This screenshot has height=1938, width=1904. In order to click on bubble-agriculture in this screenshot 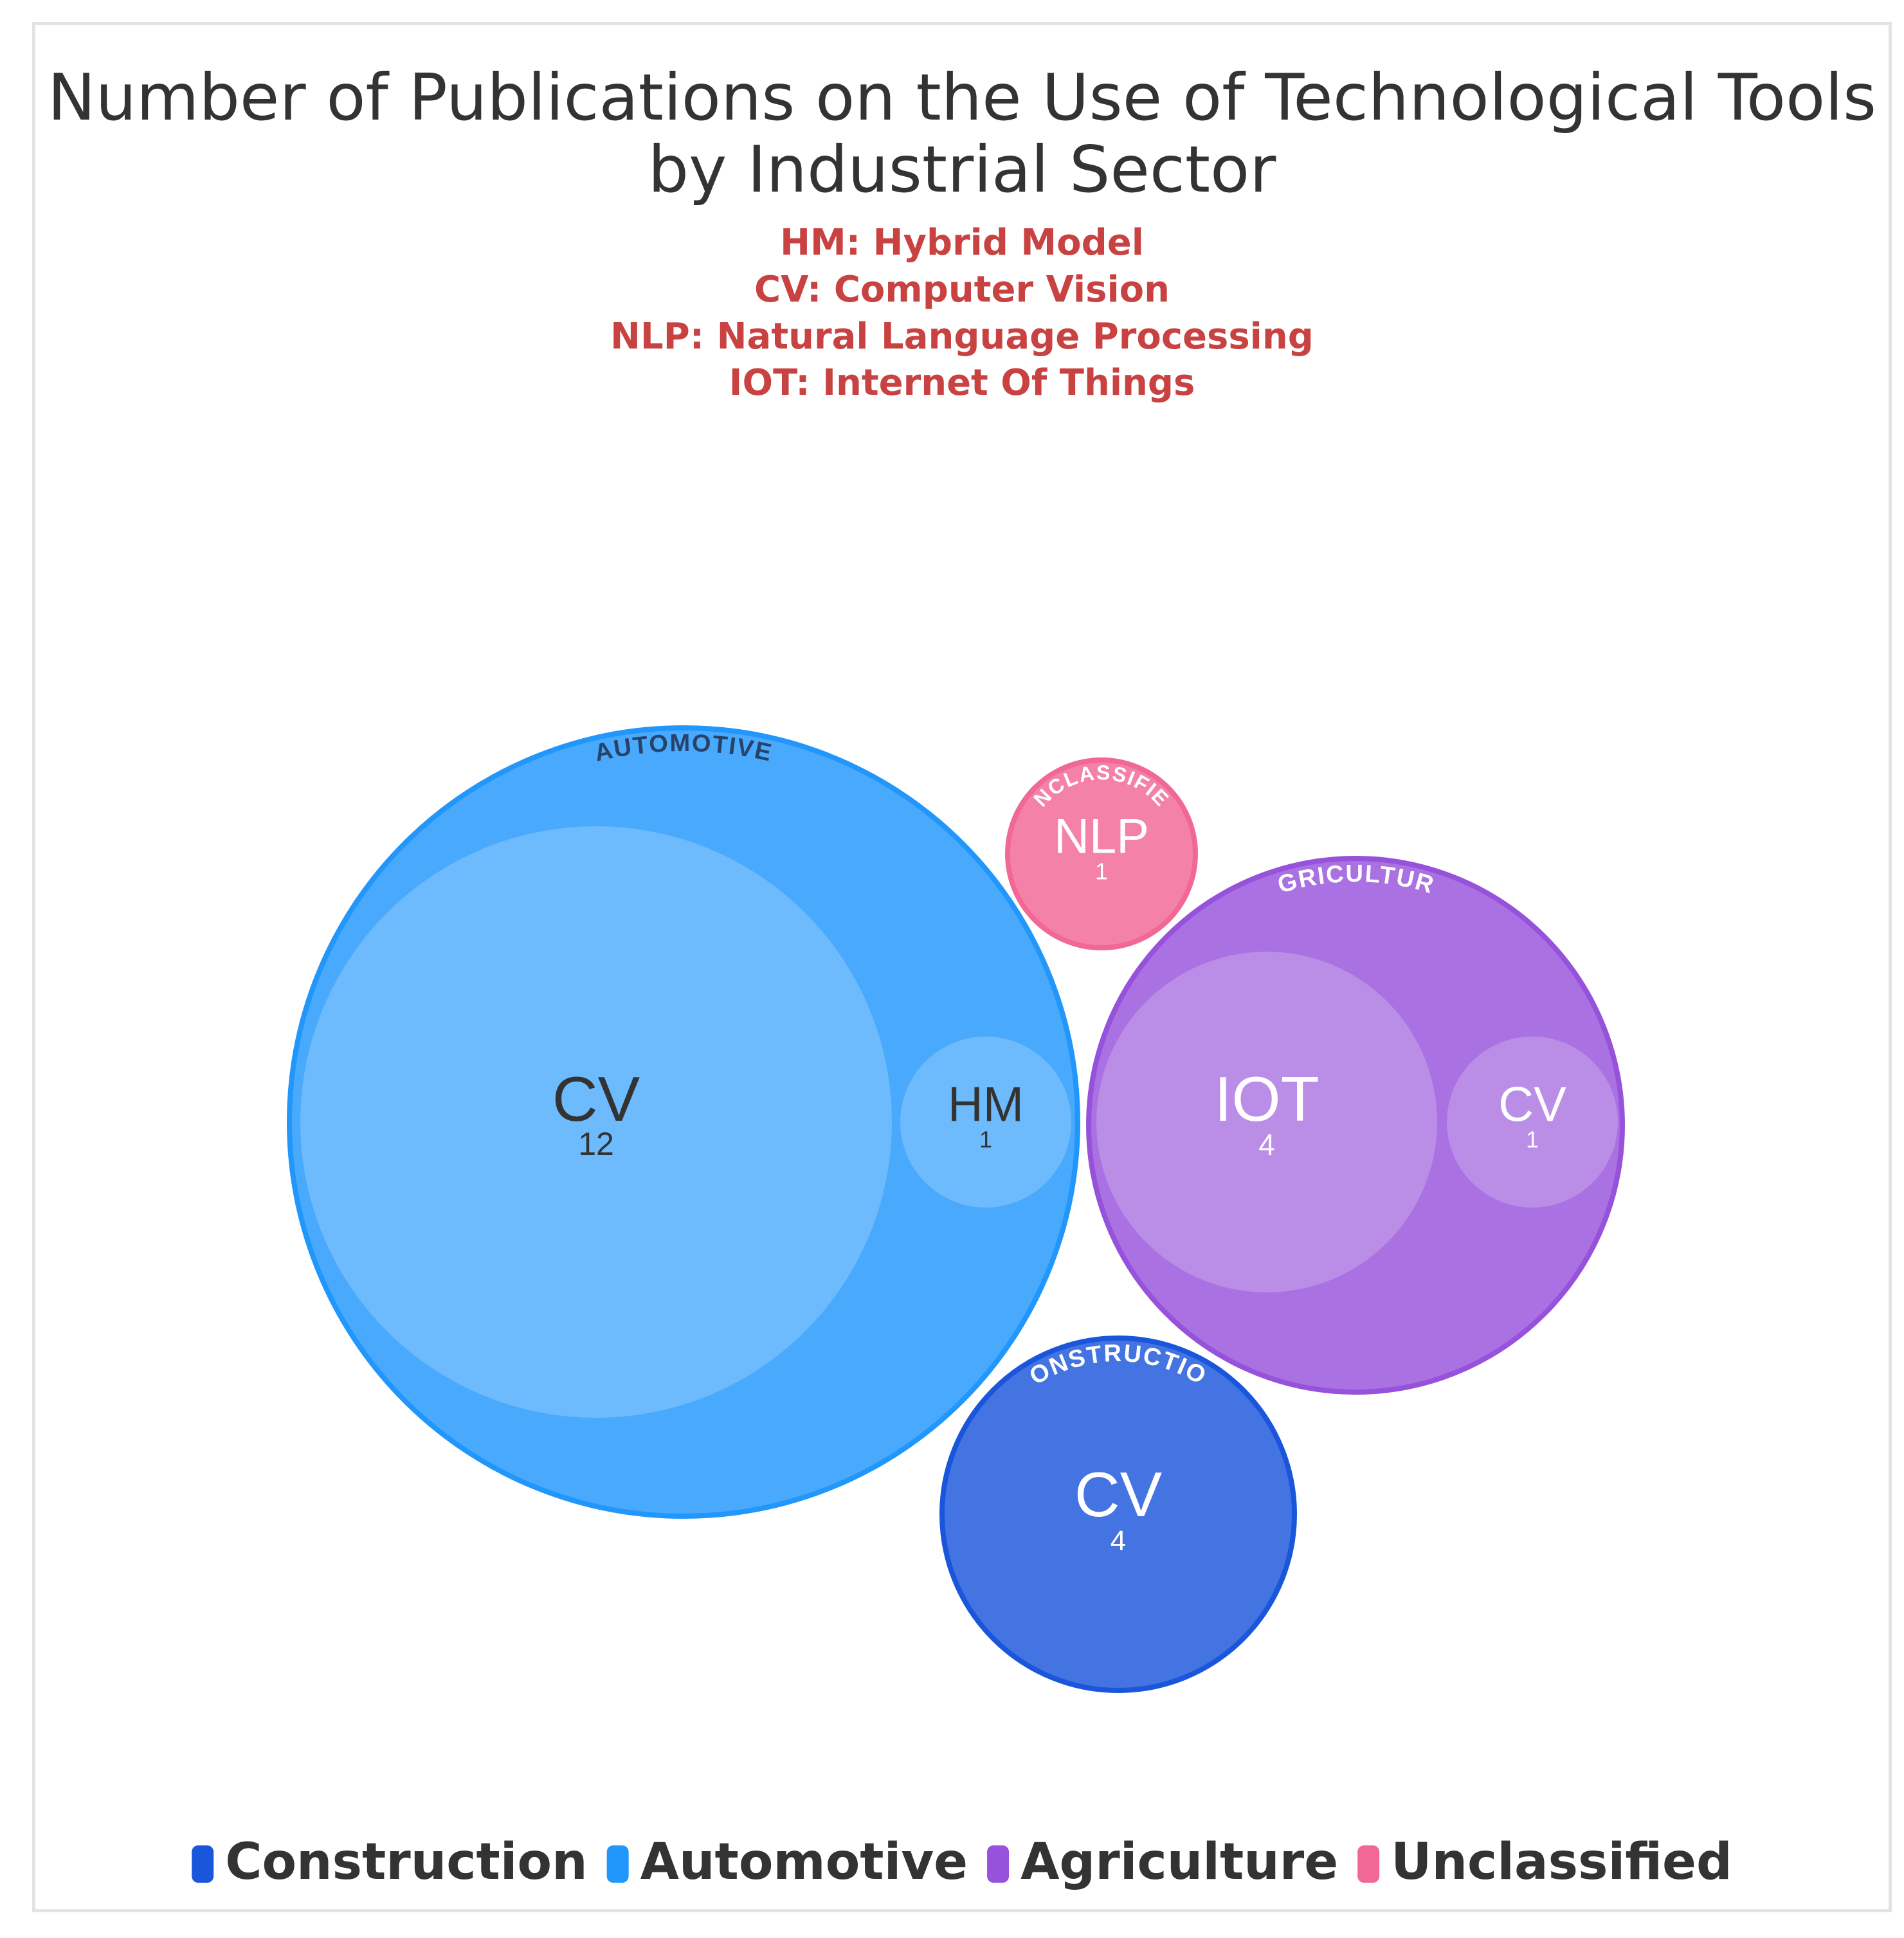, I will do `click(1355, 1125)`.